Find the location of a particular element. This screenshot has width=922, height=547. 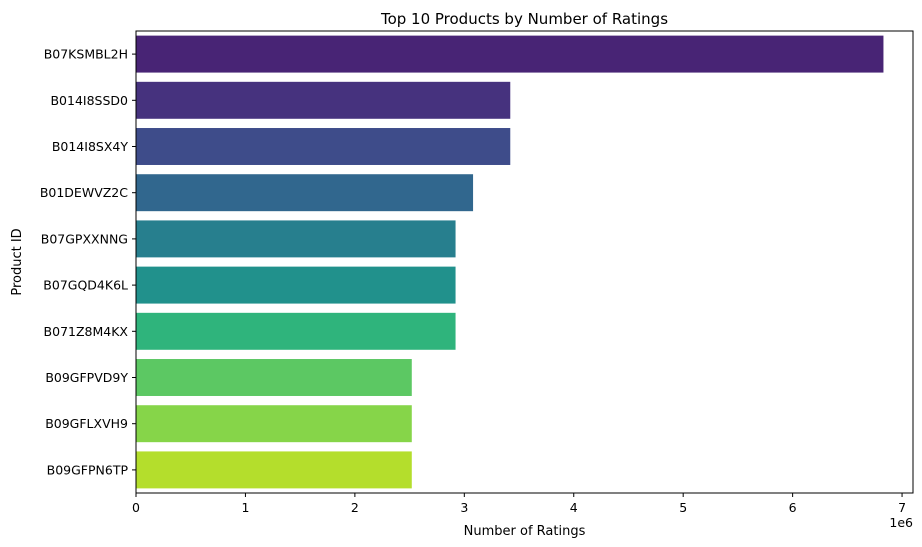

y-tick-label: B01DEWVZ2C is located at coordinates (84, 192).